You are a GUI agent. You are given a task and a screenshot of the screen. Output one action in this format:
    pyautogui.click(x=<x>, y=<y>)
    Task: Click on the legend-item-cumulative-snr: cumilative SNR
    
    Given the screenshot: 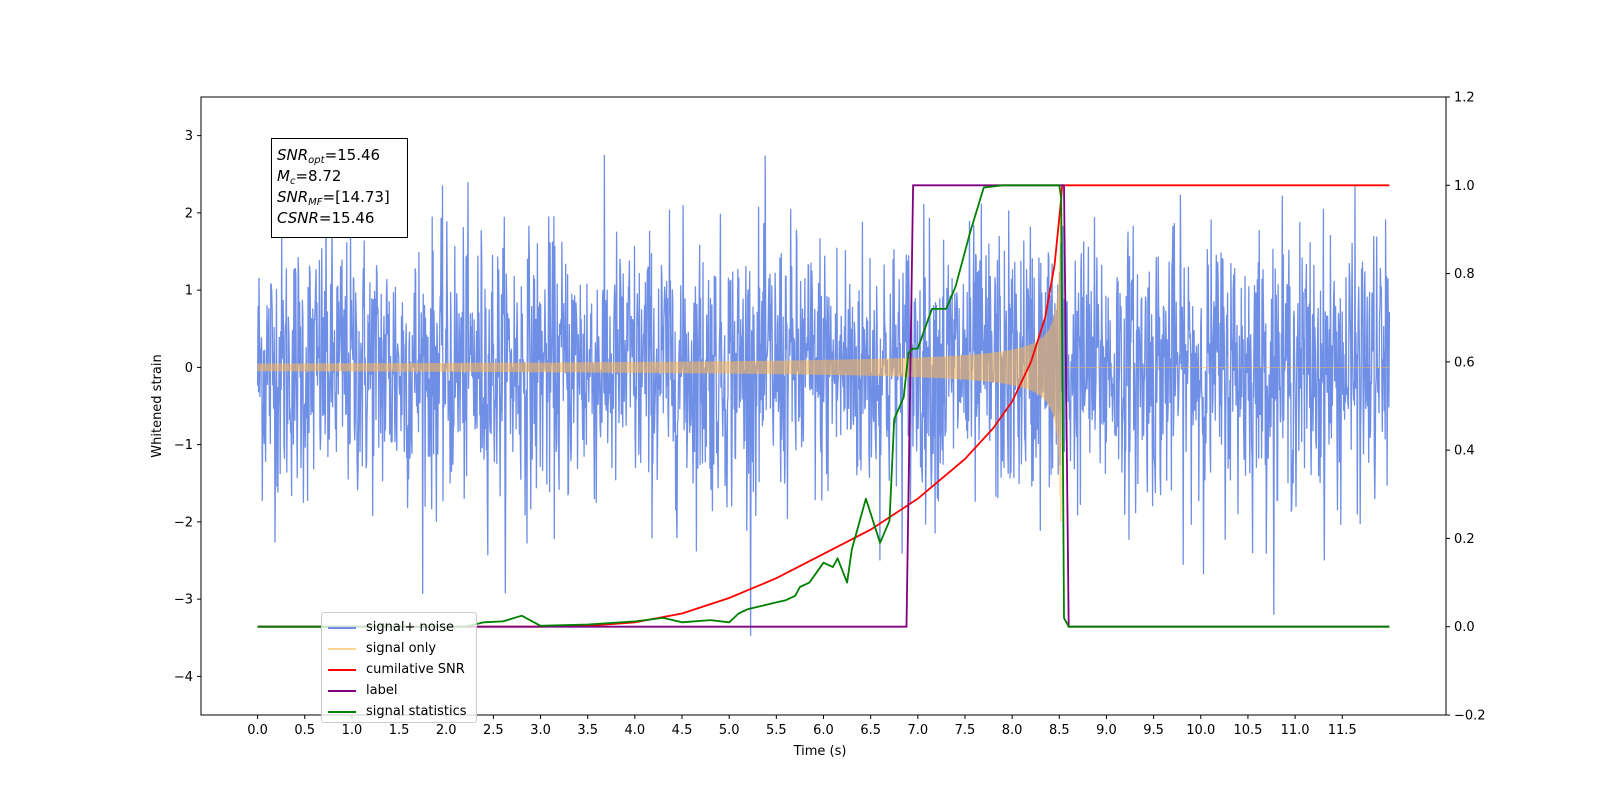 What is the action you would take?
    pyautogui.click(x=399, y=669)
    